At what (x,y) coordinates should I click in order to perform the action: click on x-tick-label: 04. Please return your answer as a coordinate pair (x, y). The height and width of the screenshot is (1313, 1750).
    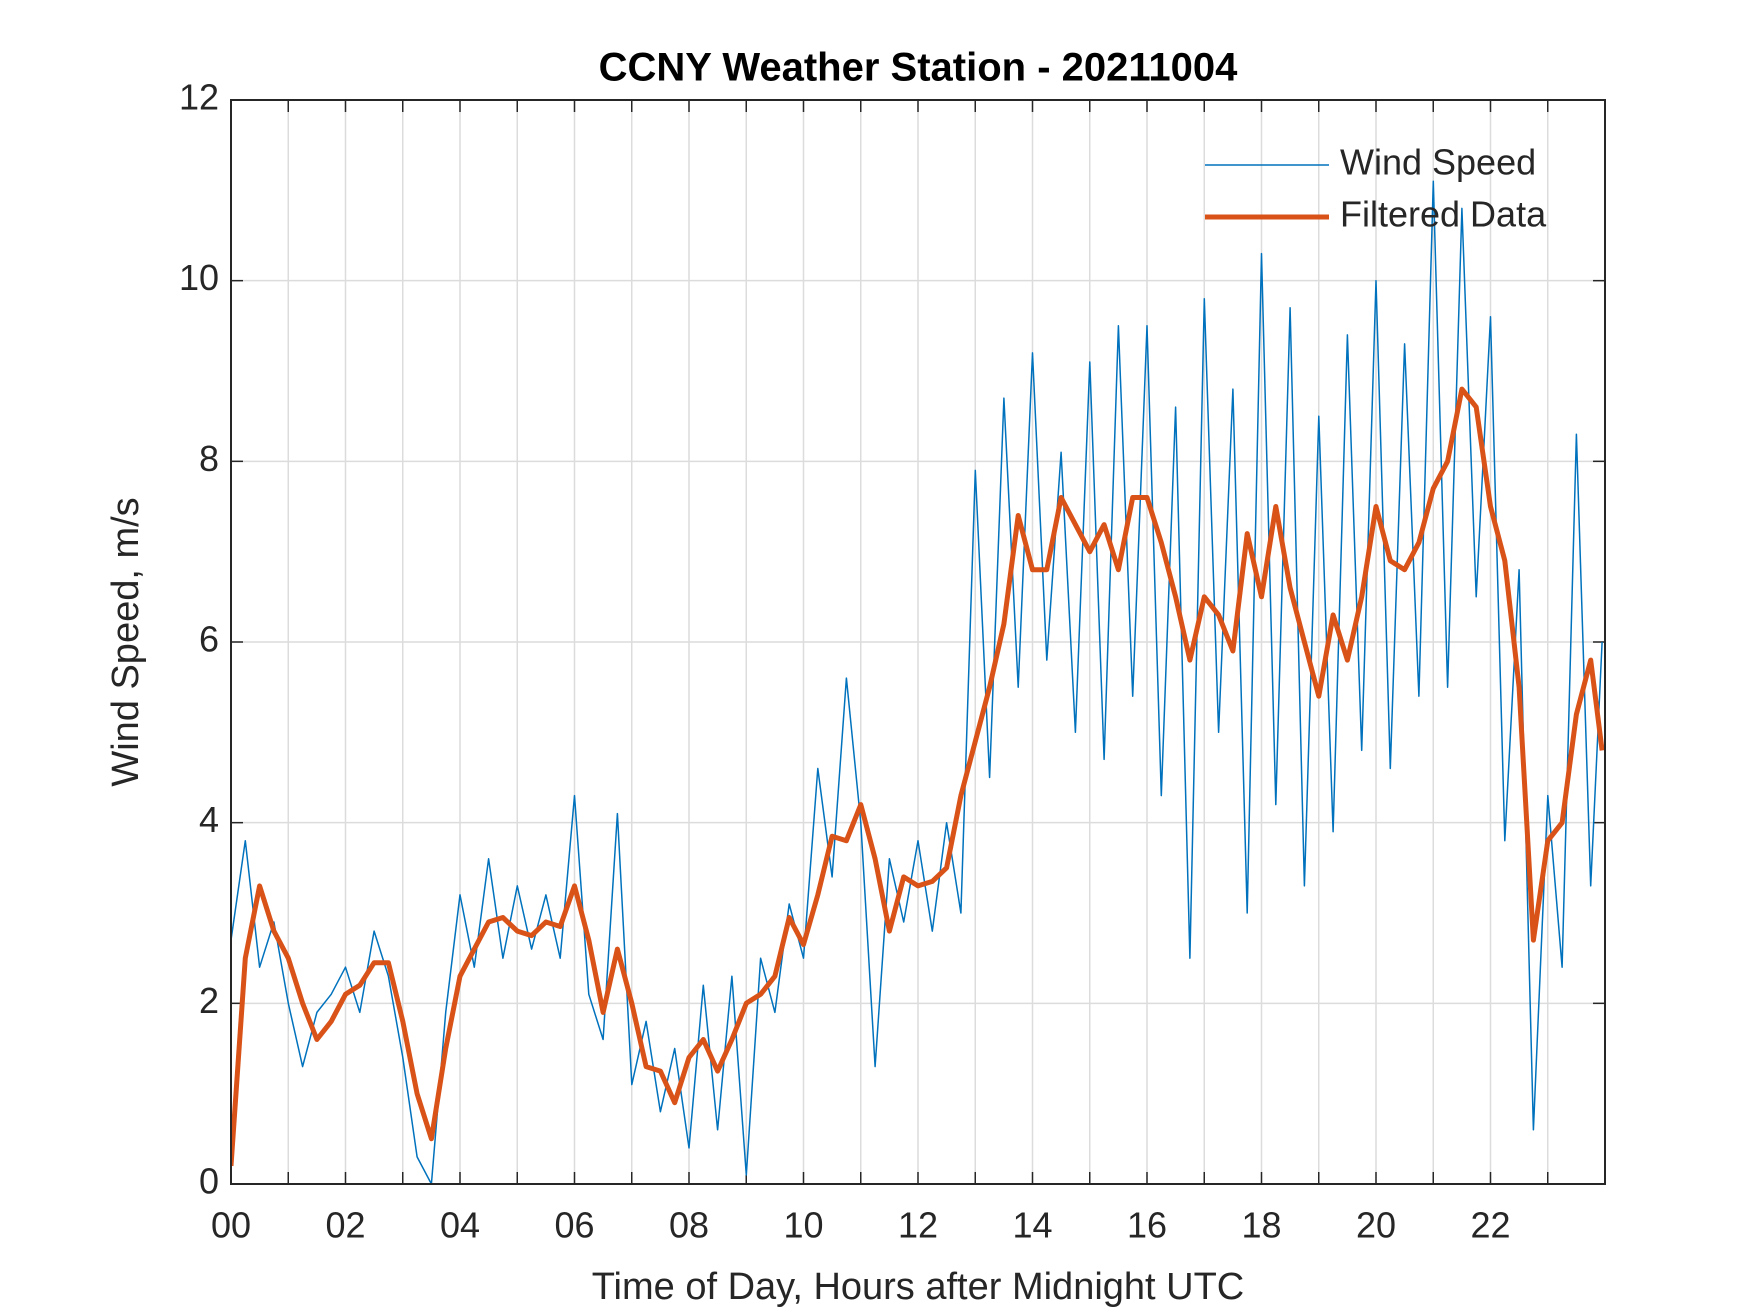
    Looking at the image, I should click on (460, 1225).